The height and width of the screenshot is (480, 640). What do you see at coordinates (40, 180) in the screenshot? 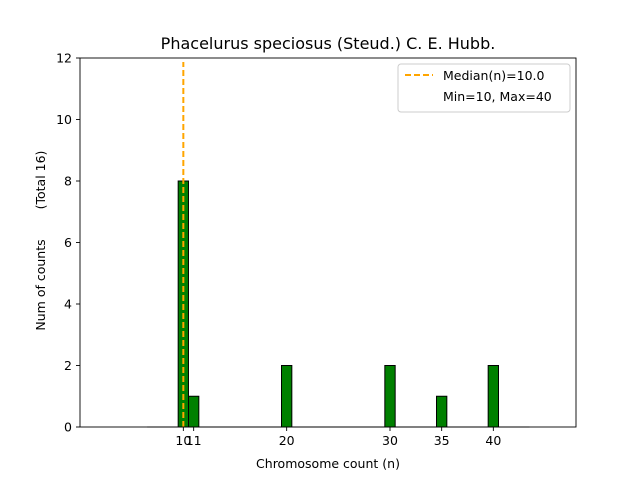
I see `y-axis-total-label: (Total 16)` at bounding box center [40, 180].